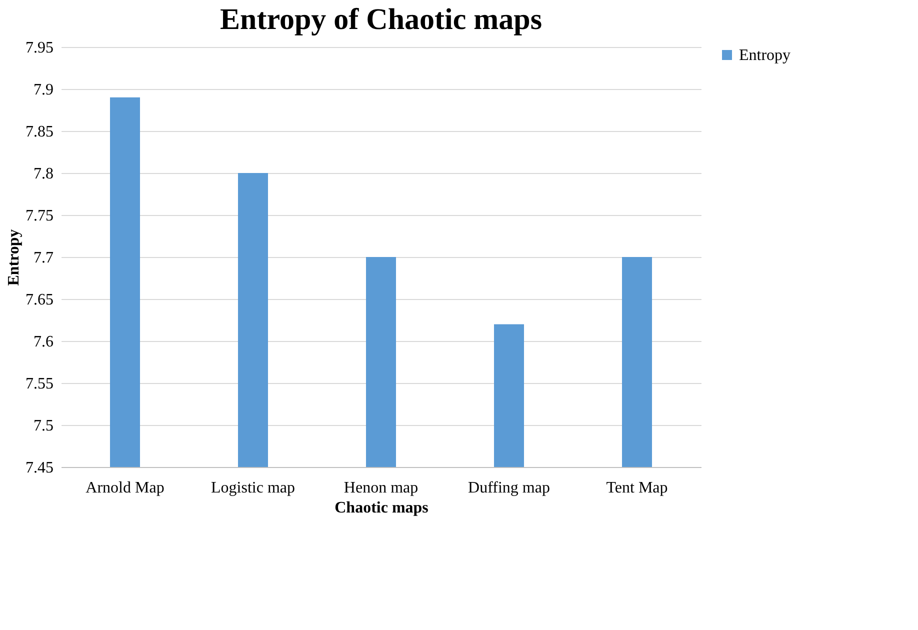 The image size is (918, 630). What do you see at coordinates (44, 90) in the screenshot?
I see `y-tick-label: 7.9` at bounding box center [44, 90].